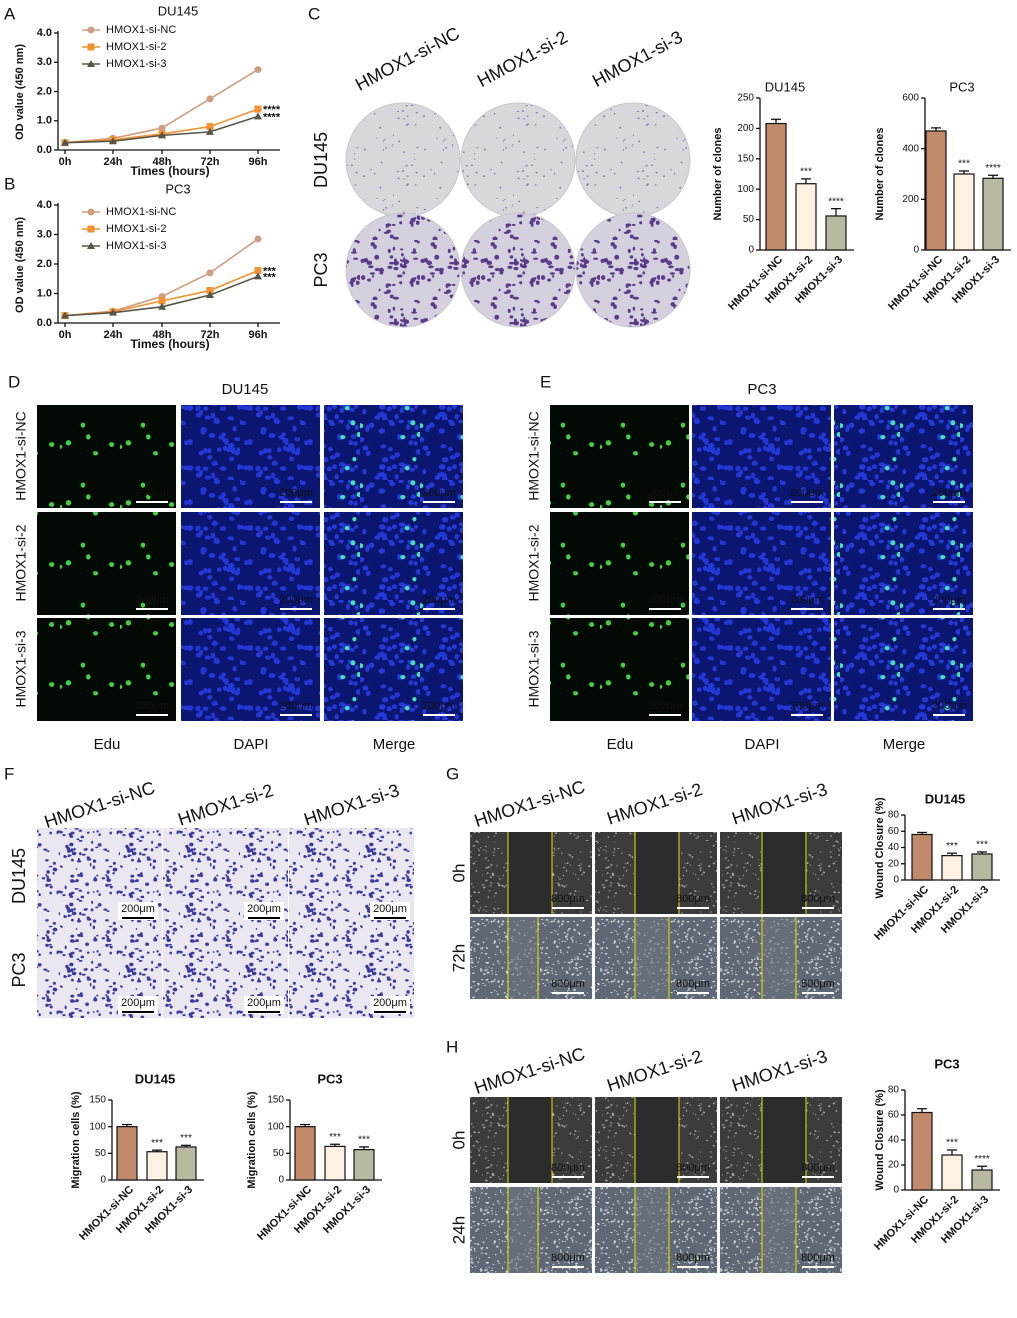  I want to click on y-tick-label: 250, so click(745, 98).